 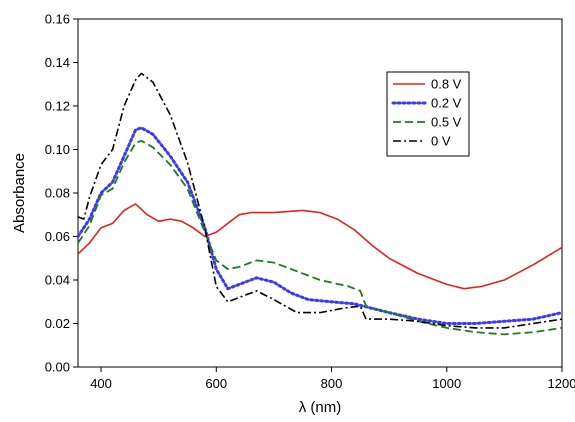 What do you see at coordinates (57, 149) in the screenshot?
I see `y-tick-label: 0.10` at bounding box center [57, 149].